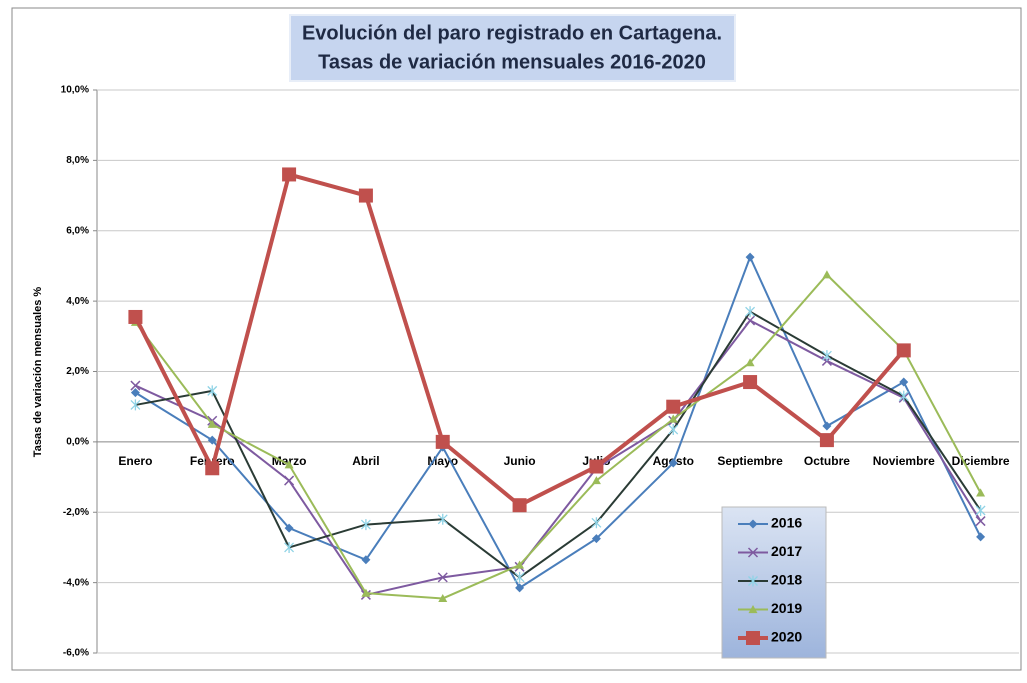 The image size is (1027, 683). I want to click on legend-label: 2018, so click(786, 580).